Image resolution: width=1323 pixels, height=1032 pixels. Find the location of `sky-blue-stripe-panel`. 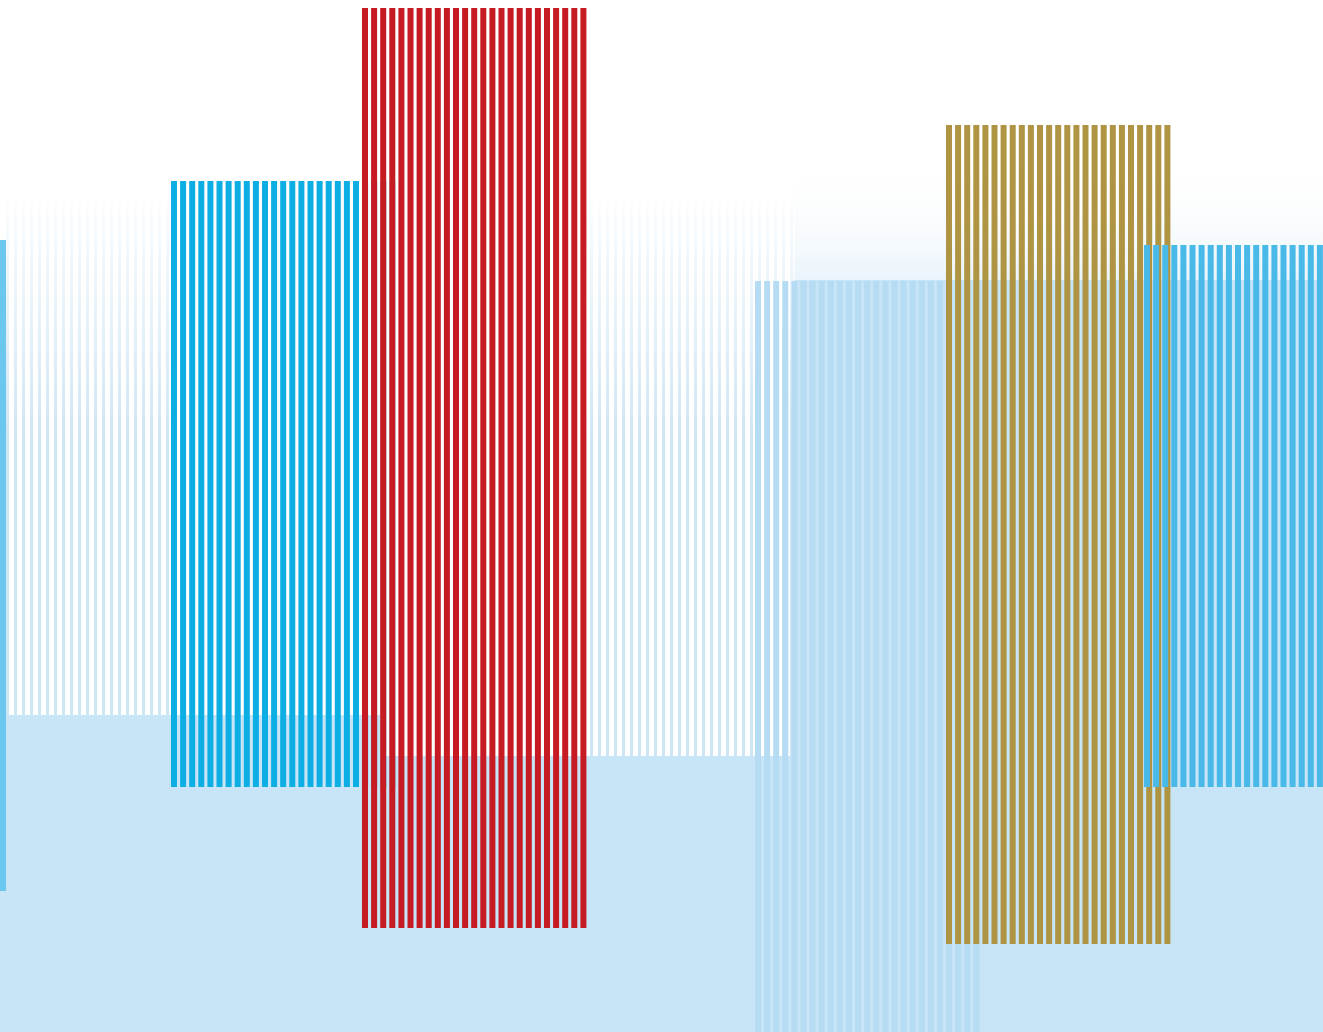

sky-blue-stripe-panel is located at coordinates (1233, 516).